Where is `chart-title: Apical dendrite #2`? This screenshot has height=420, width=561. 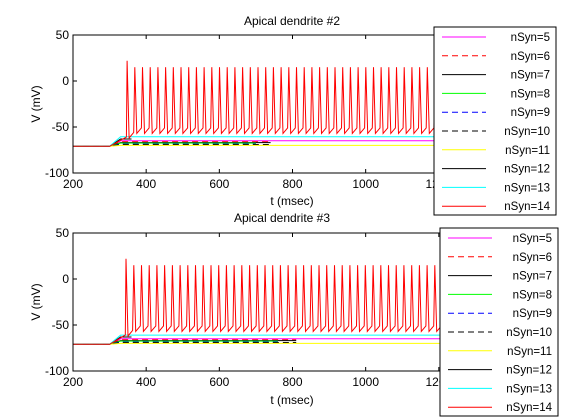 chart-title: Apical dendrite #2 is located at coordinates (292, 21).